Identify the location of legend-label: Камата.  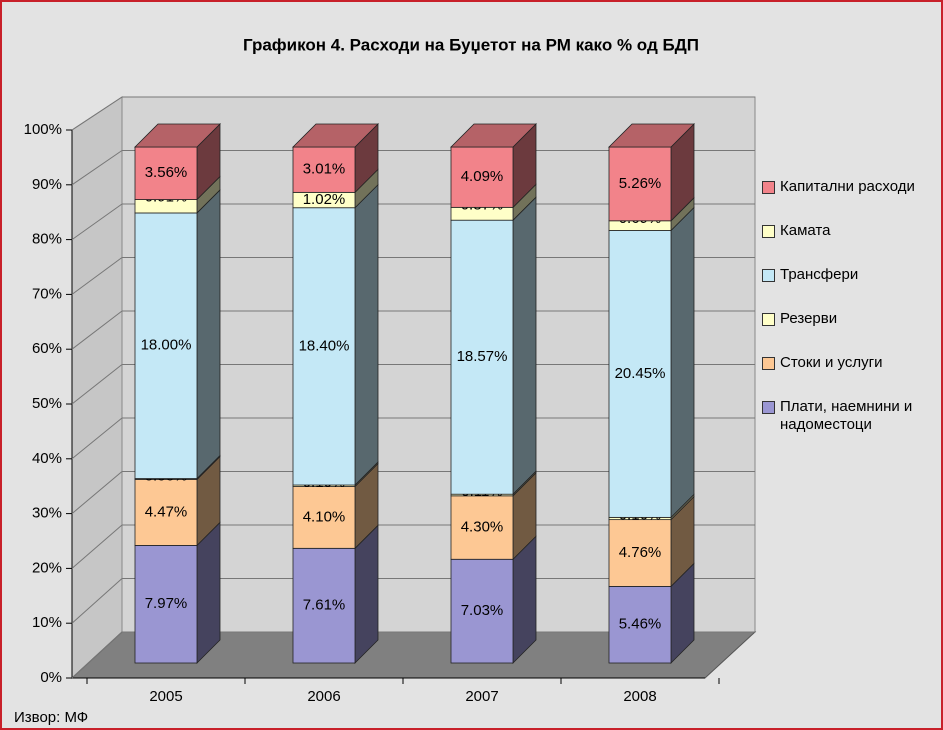
(805, 230).